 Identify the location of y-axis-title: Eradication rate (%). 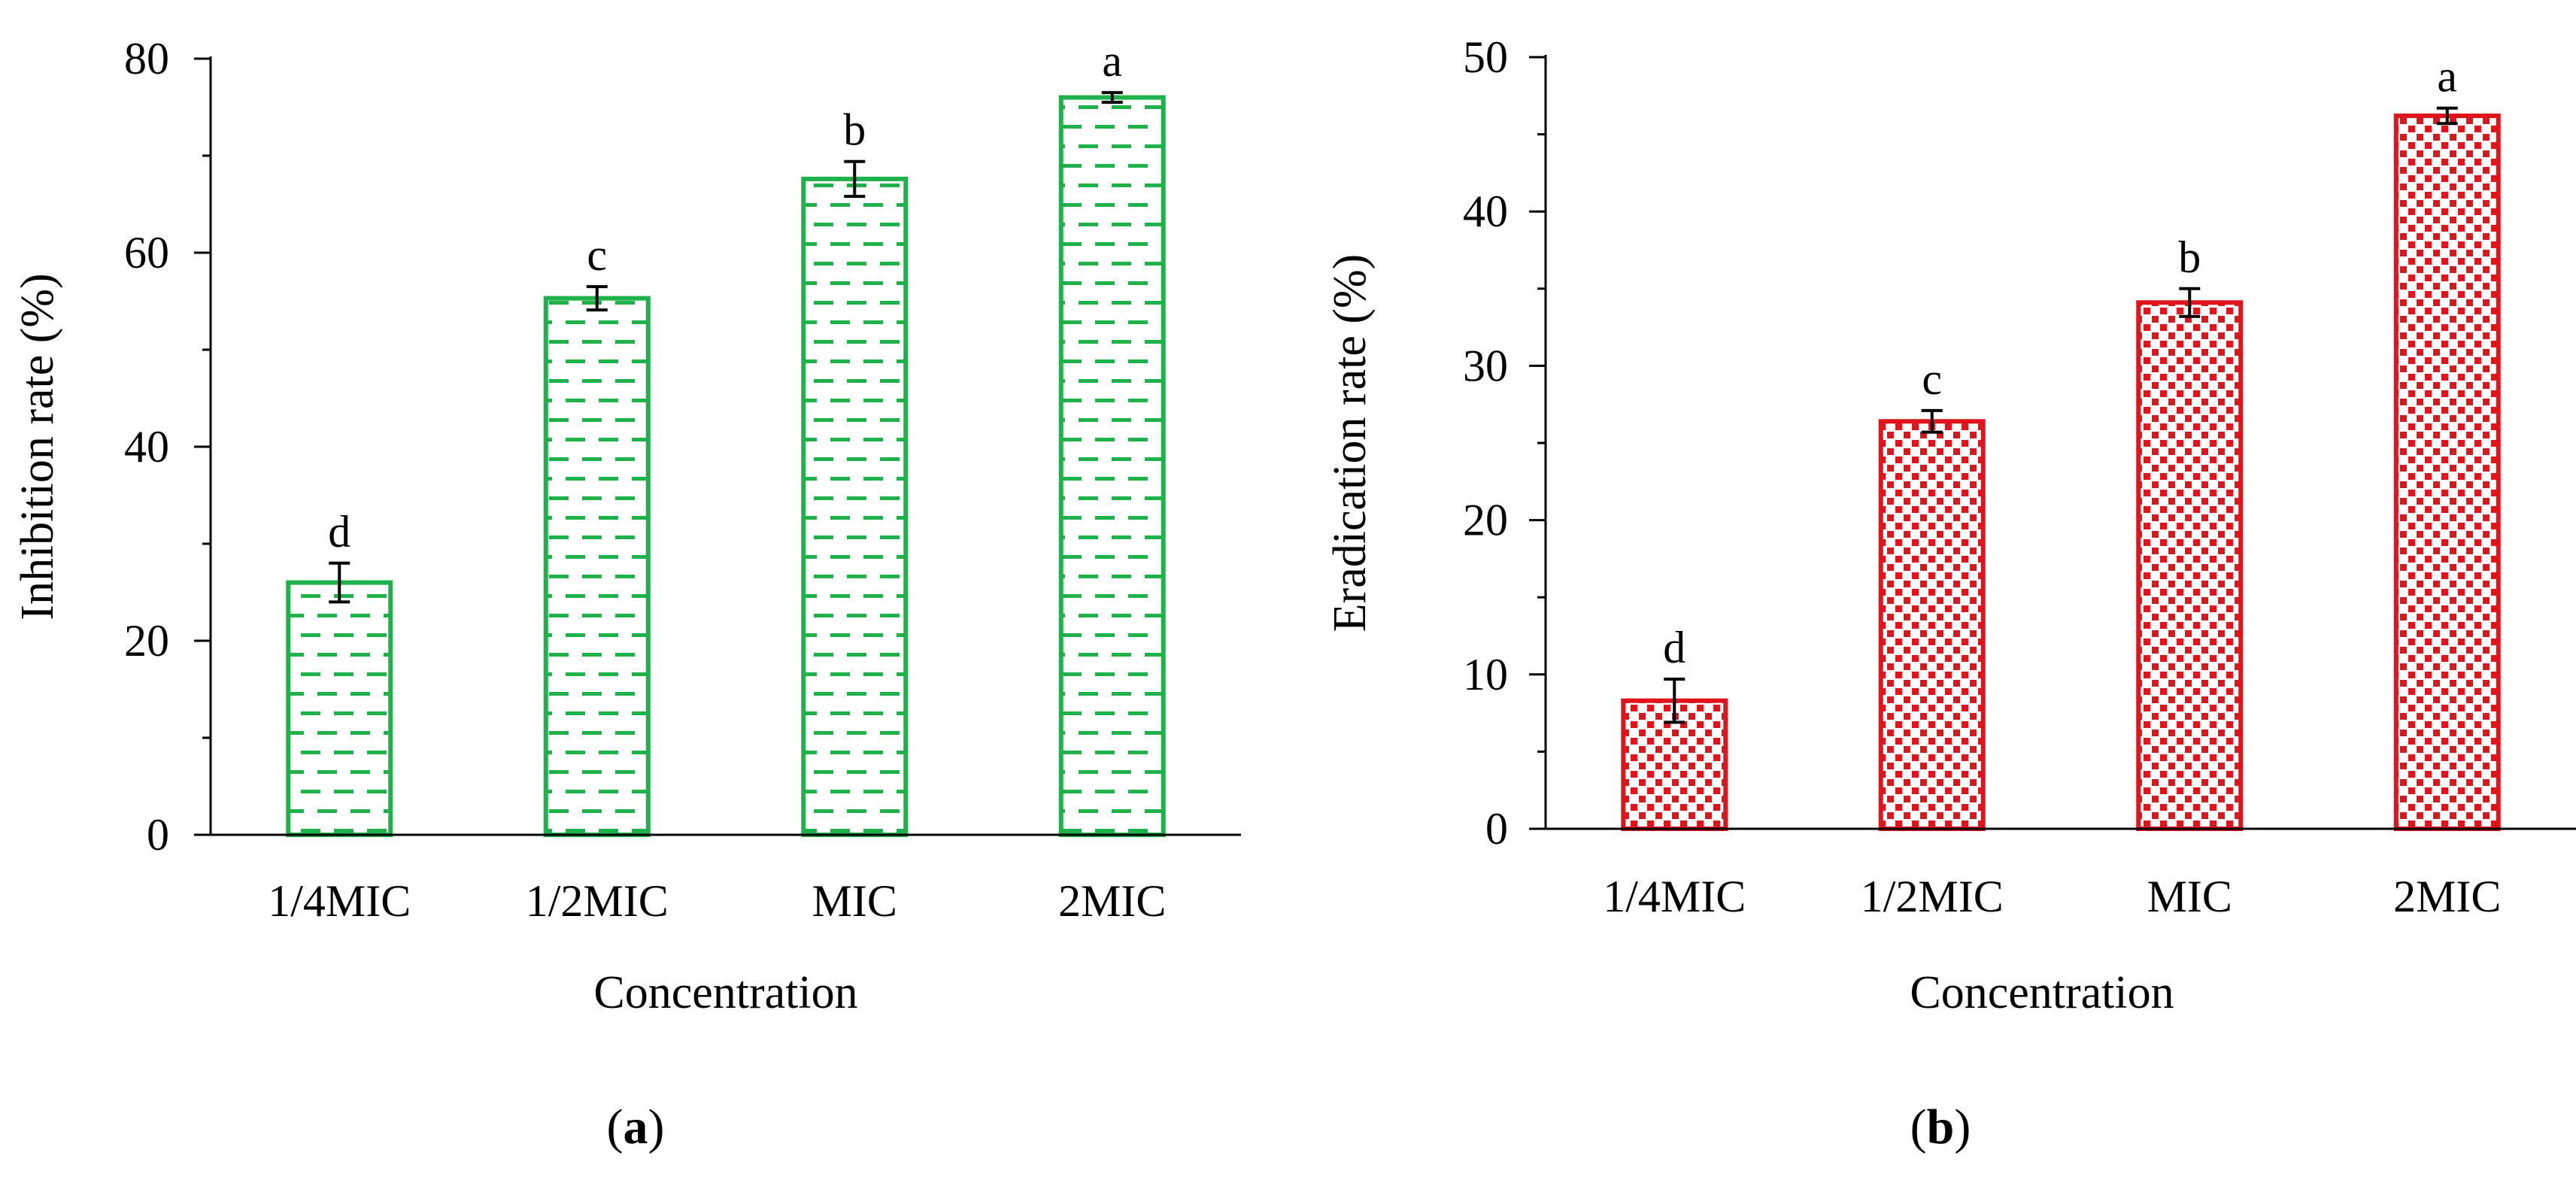
(1350, 443).